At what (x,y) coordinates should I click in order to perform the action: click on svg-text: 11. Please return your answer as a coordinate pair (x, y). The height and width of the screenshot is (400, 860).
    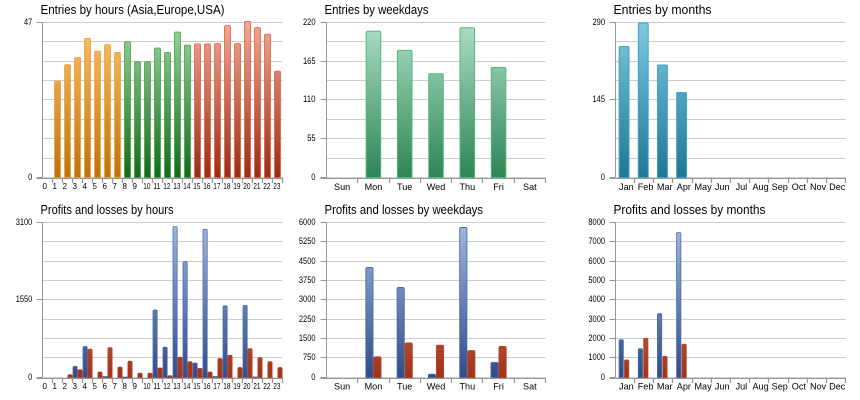
    Looking at the image, I should click on (157, 186).